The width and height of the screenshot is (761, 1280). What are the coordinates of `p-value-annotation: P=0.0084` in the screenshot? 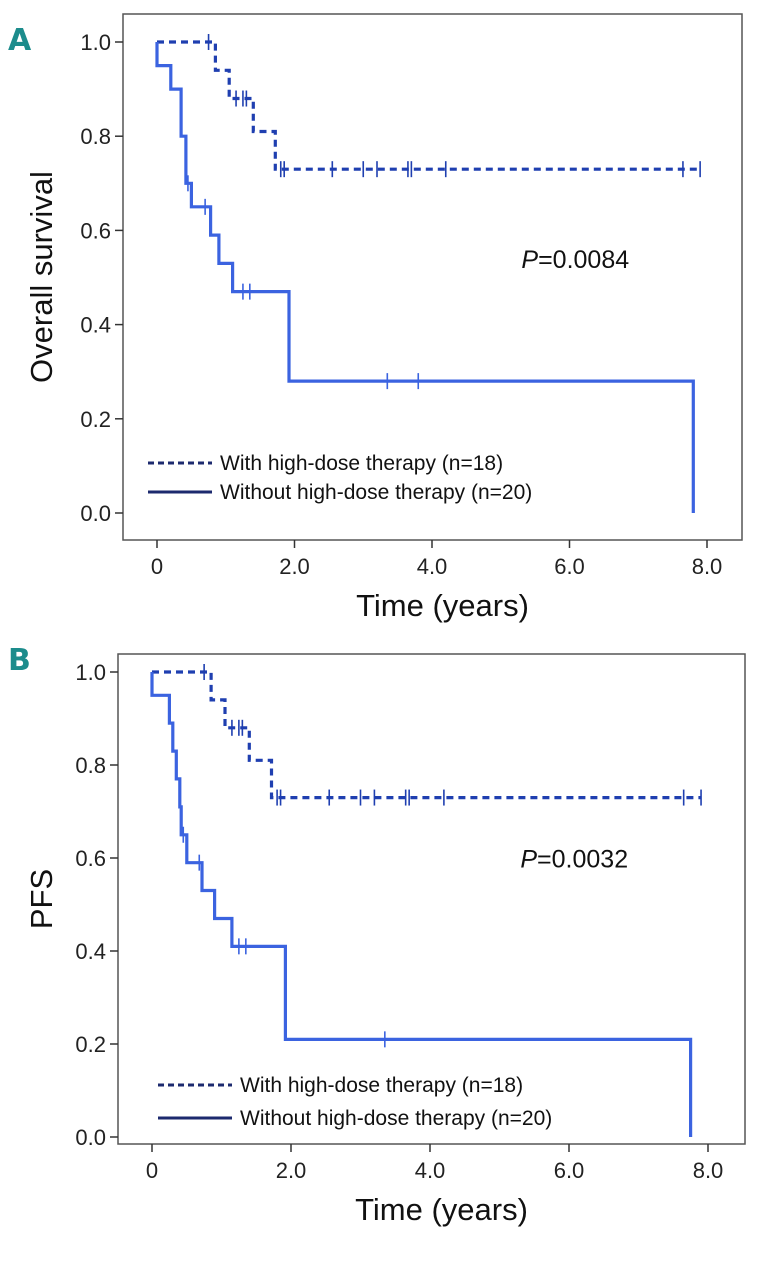 It's located at (575, 260).